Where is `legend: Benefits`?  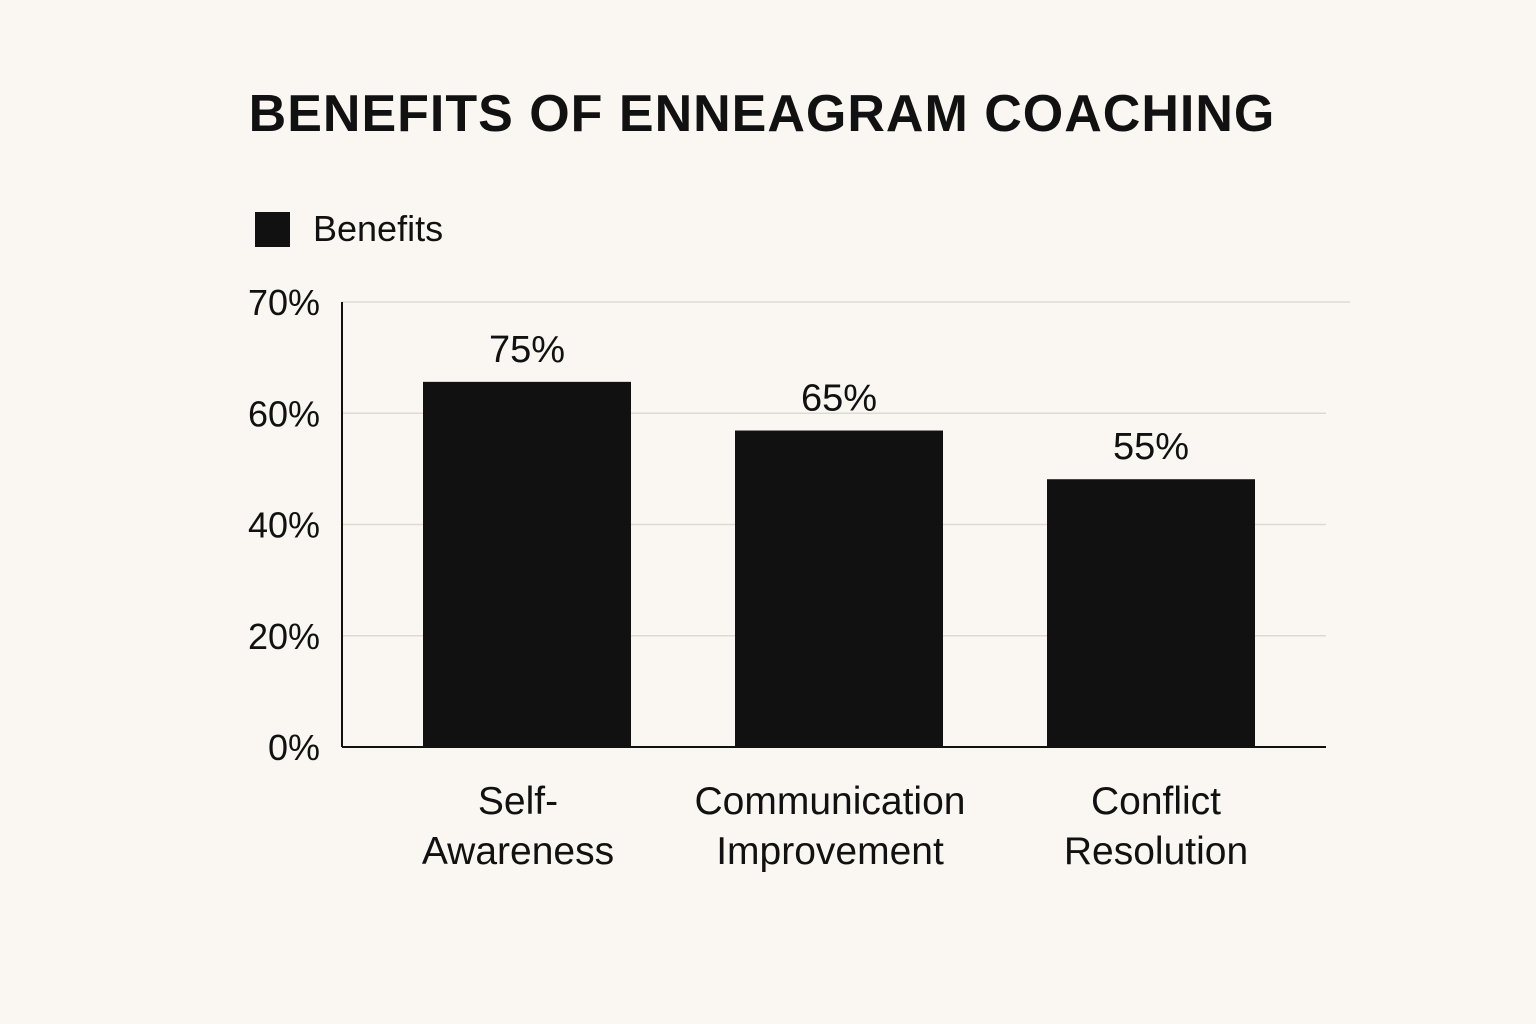
legend: Benefits is located at coordinates (349, 229).